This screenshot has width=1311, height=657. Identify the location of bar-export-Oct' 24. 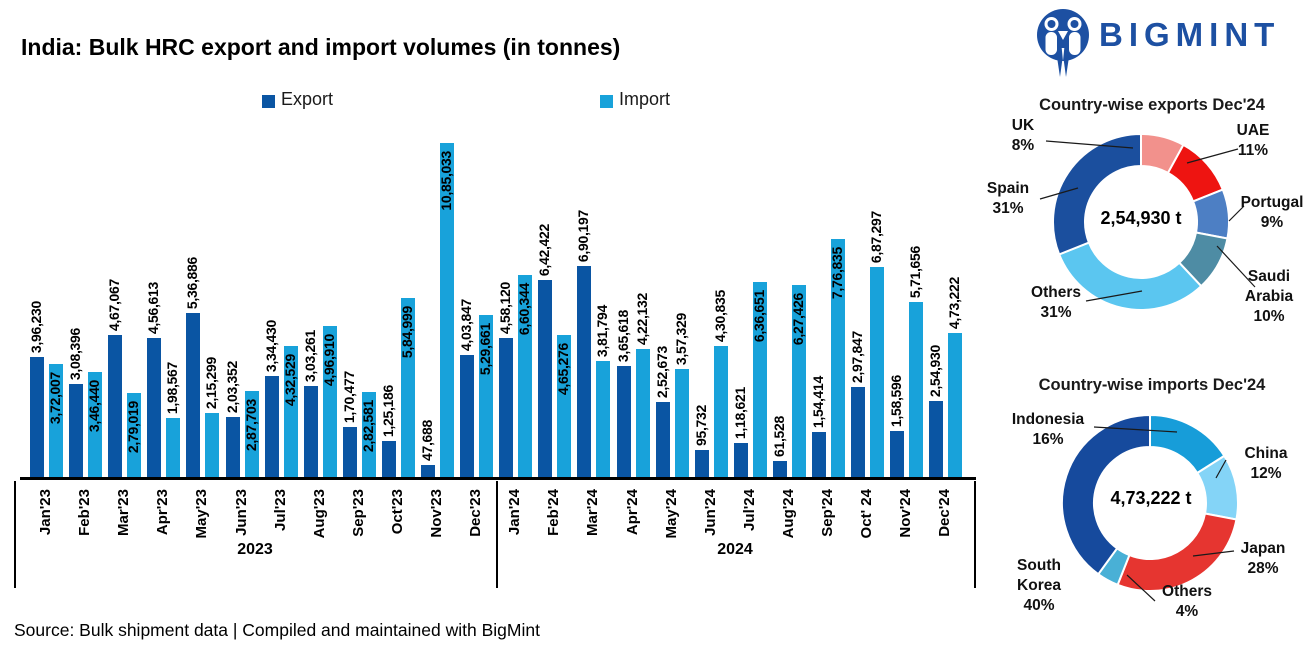
(858, 433).